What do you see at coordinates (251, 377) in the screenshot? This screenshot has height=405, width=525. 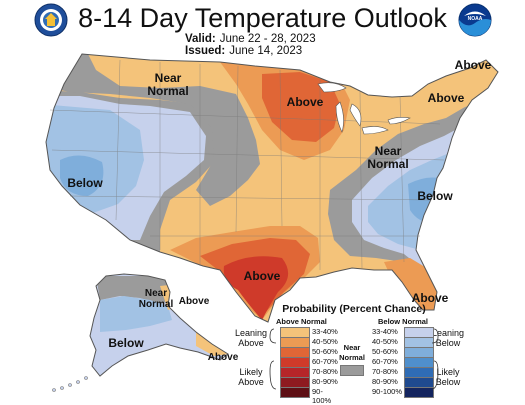 I see `legend-likely-above: Likely Above` at bounding box center [251, 377].